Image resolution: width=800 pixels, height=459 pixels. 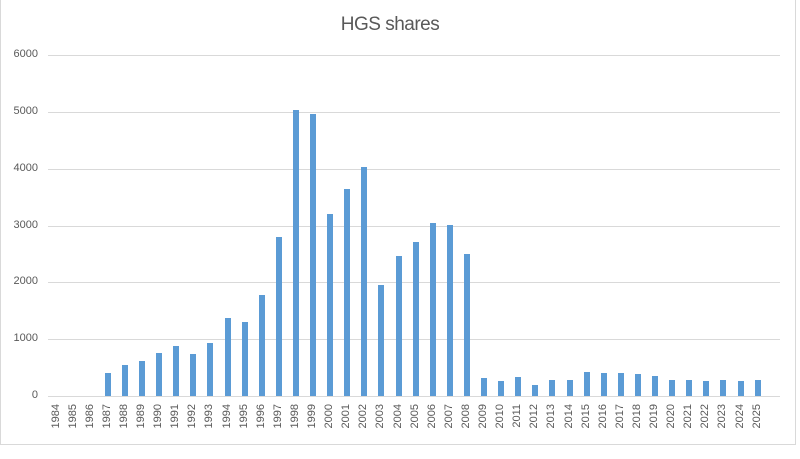 What do you see at coordinates (739, 416) in the screenshot?
I see `x-tick-label: 2024` at bounding box center [739, 416].